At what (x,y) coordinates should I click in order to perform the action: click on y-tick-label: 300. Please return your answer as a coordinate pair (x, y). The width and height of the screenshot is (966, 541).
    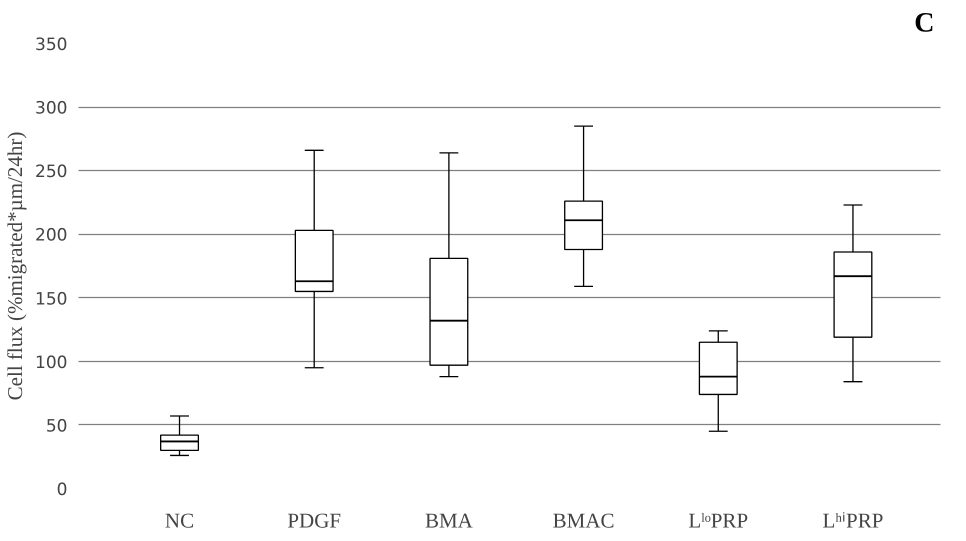
    Looking at the image, I should click on (51, 108).